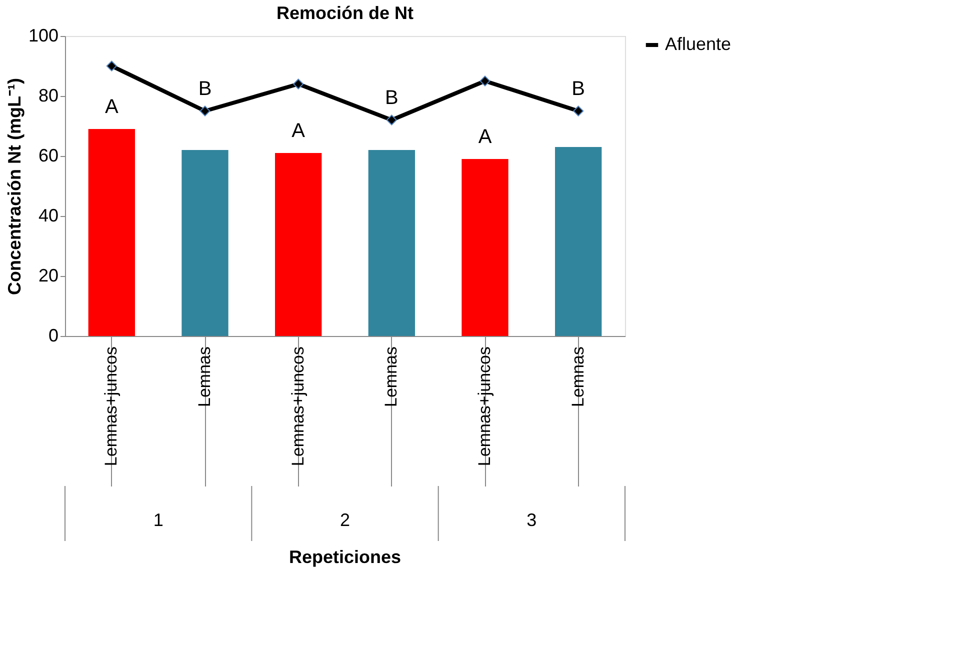  What do you see at coordinates (48, 216) in the screenshot?
I see `y-tick-label: 40` at bounding box center [48, 216].